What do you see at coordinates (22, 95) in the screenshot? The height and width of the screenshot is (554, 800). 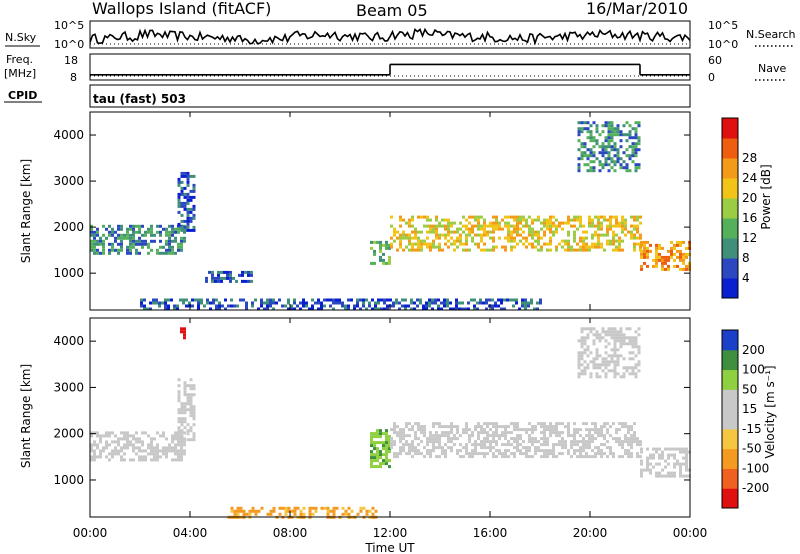 I see `cpid-label: CPID` at bounding box center [22, 95].